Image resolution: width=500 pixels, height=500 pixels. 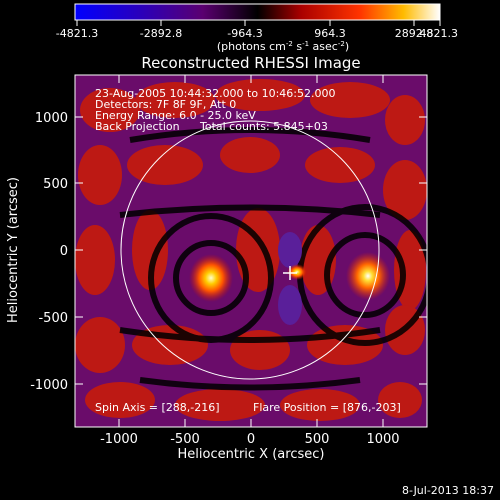 I want to click on spin-axis-label: Spin Axis = [288,-216], so click(x=157, y=407).